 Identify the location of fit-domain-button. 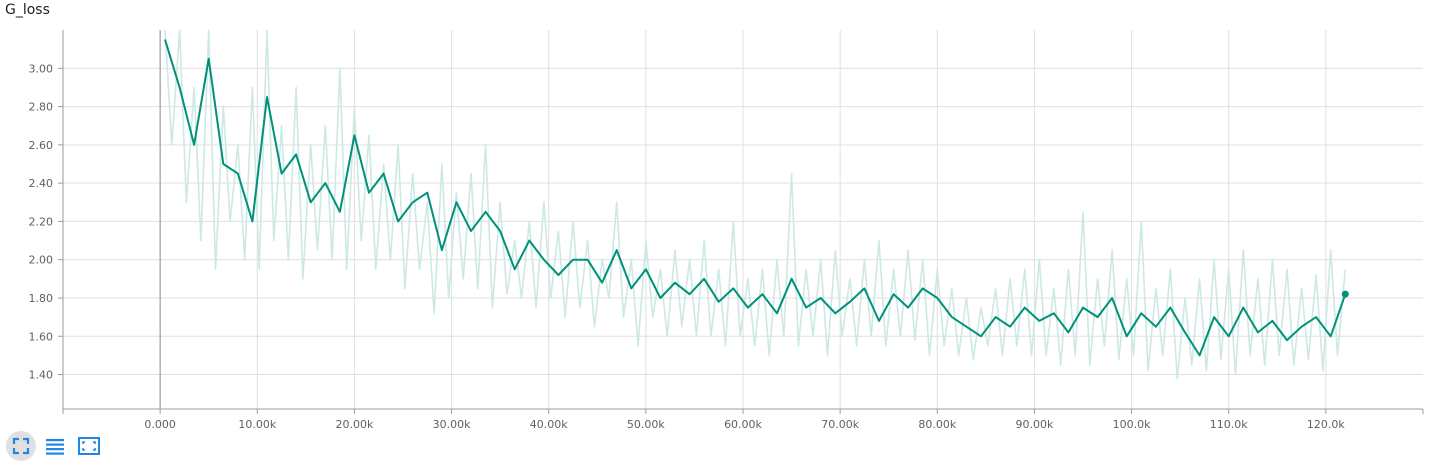
(21, 446).